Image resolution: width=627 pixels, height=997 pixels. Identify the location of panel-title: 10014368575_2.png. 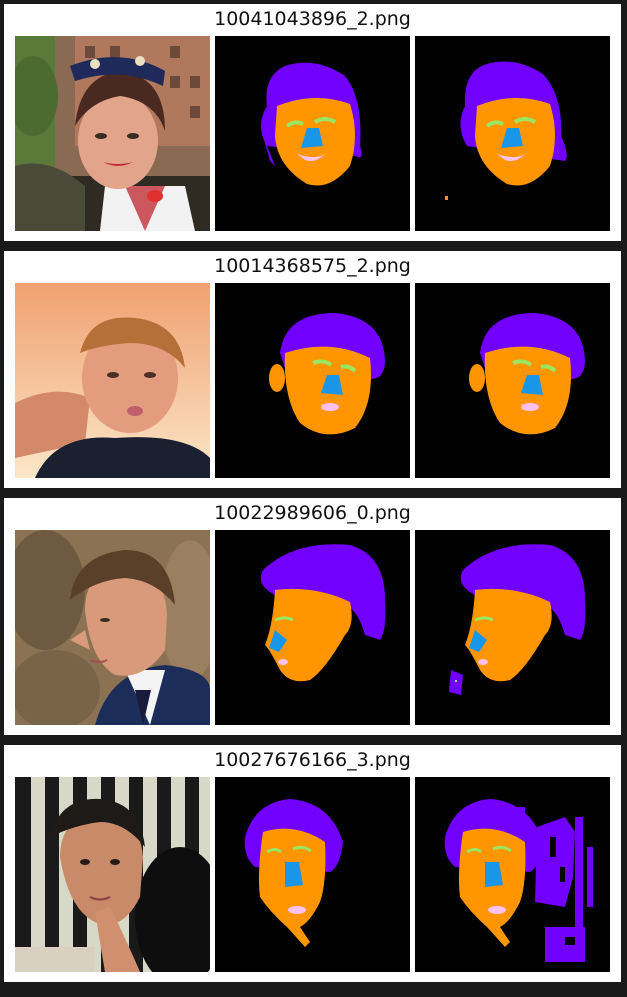
(312, 266).